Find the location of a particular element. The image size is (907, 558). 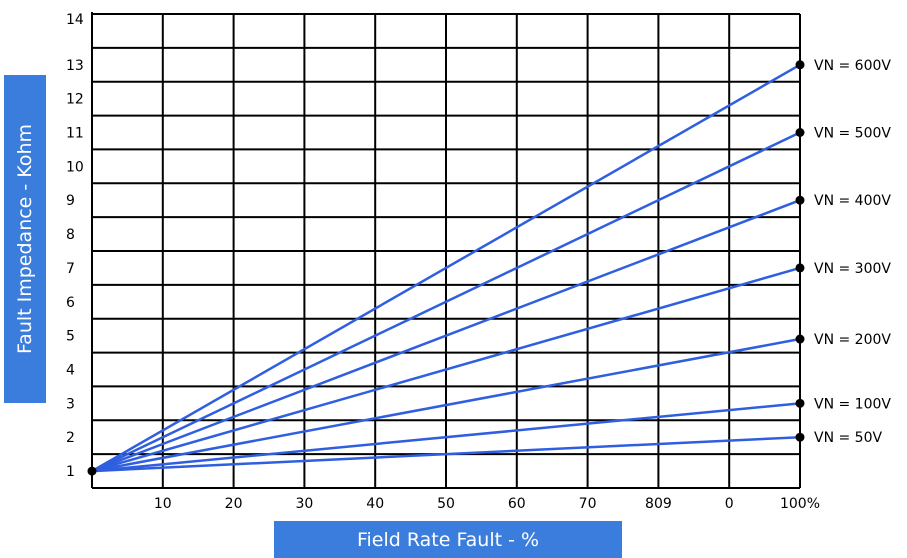

series-label: VN = 50V is located at coordinates (848, 438).